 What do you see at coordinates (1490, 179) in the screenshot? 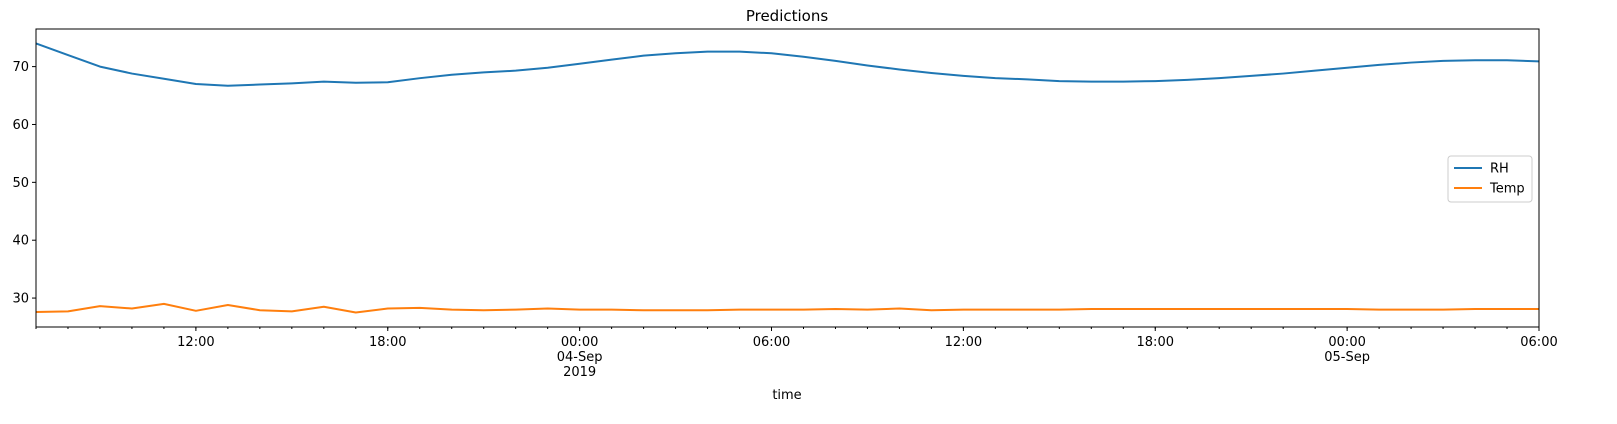
I see `legend: RH Temp` at bounding box center [1490, 179].